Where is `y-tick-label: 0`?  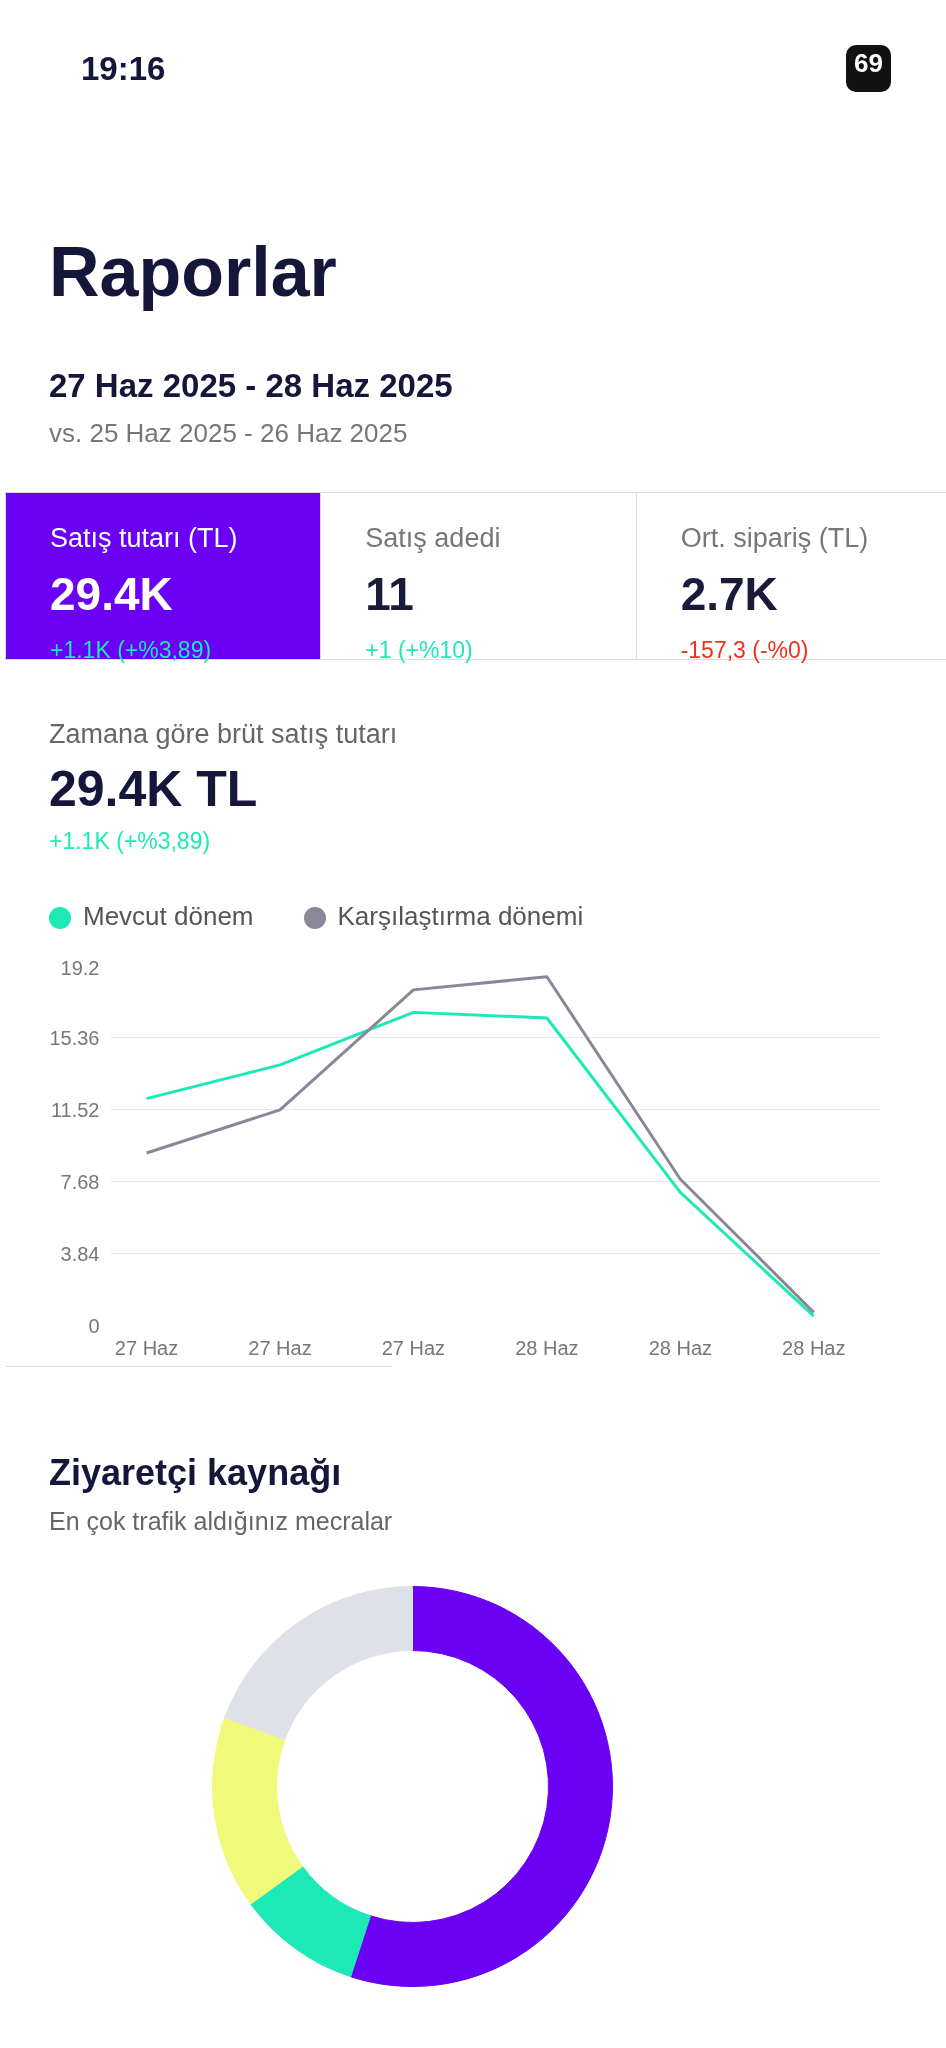
y-tick-label: 0 is located at coordinates (94, 1325).